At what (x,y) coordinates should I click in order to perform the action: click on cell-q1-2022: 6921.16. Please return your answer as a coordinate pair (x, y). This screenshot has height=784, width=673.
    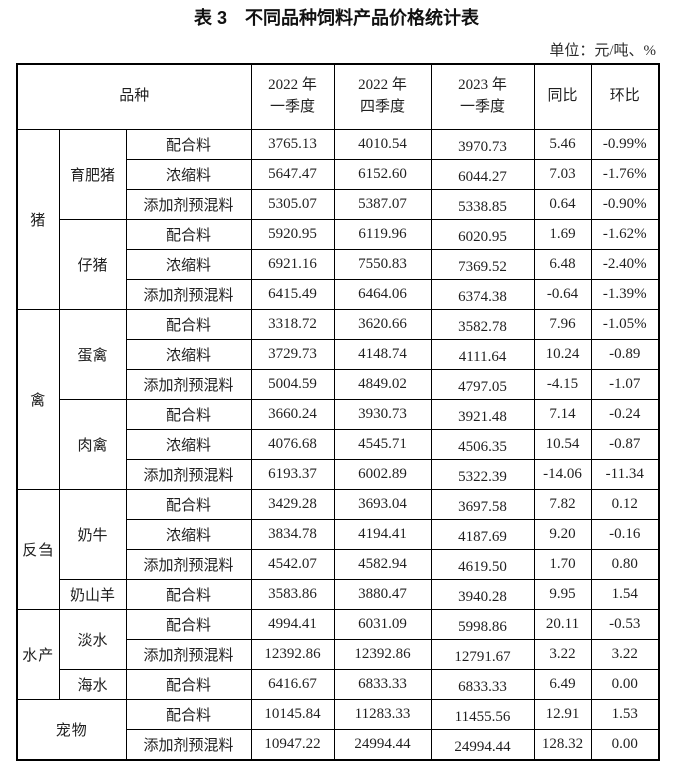
    Looking at the image, I should click on (292, 264).